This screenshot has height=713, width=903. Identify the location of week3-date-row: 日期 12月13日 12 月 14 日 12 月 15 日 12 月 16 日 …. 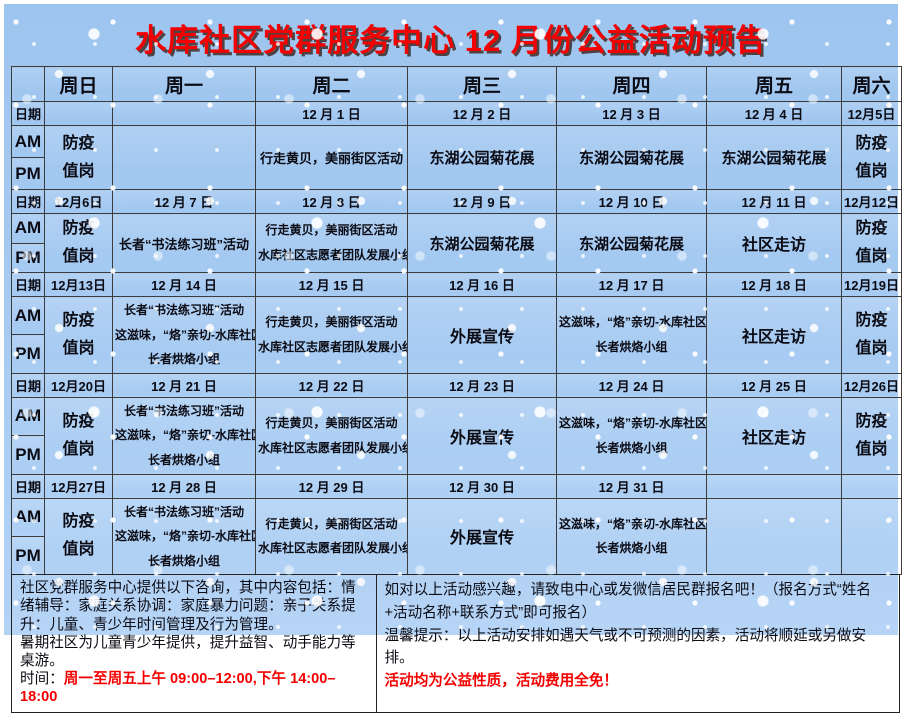
(456, 284).